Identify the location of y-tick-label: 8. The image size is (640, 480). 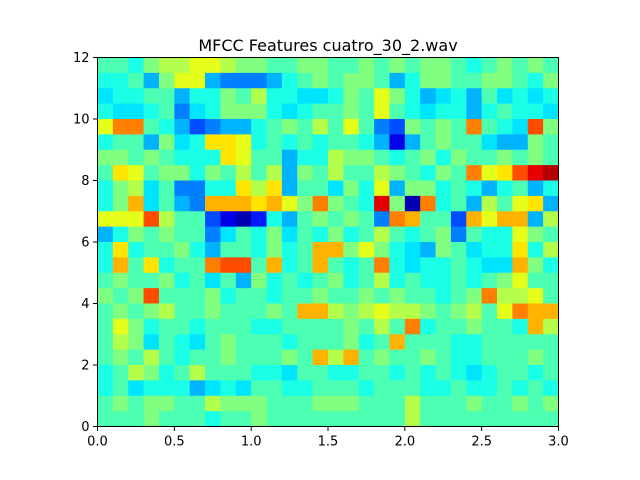
(85, 181).